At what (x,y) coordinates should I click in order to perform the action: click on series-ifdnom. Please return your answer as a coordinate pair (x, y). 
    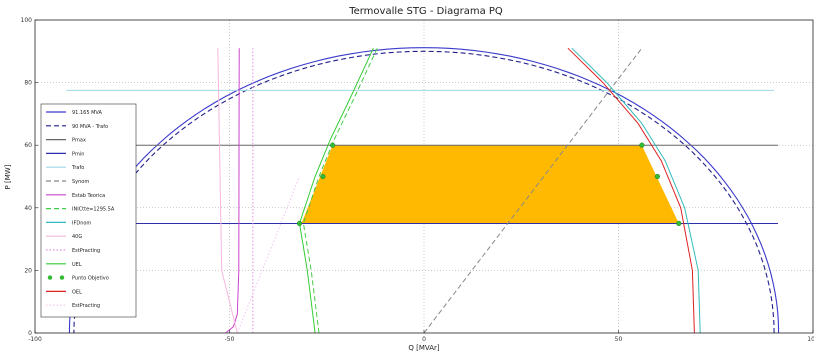
    Looking at the image, I should click on (636, 190).